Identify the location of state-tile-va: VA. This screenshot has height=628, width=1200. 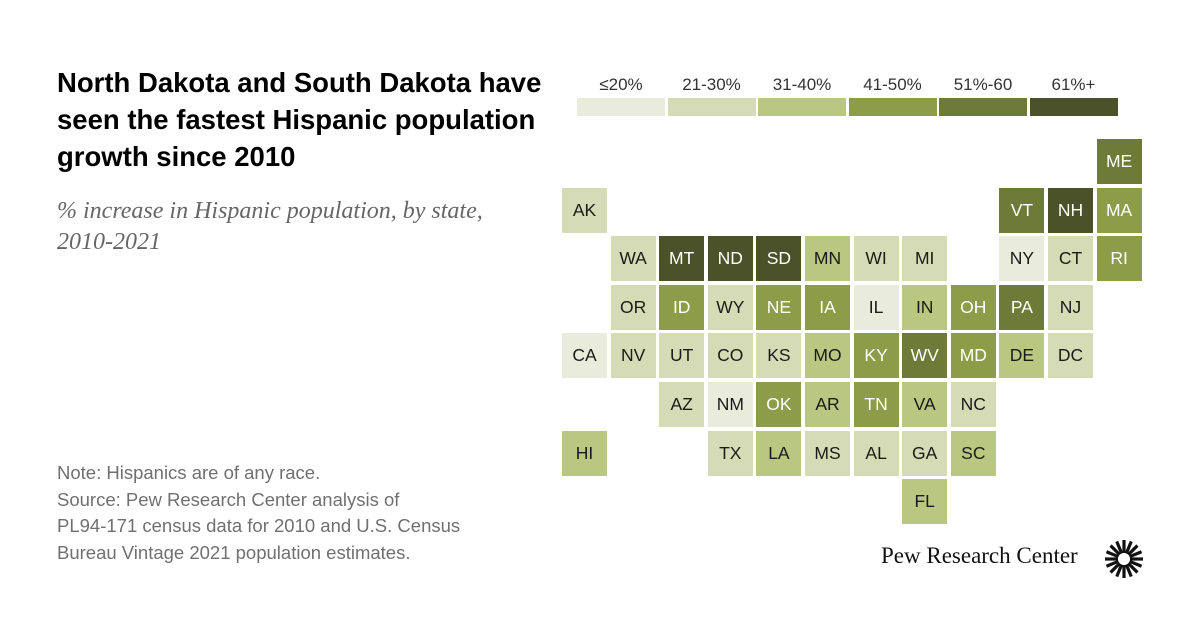
(925, 404).